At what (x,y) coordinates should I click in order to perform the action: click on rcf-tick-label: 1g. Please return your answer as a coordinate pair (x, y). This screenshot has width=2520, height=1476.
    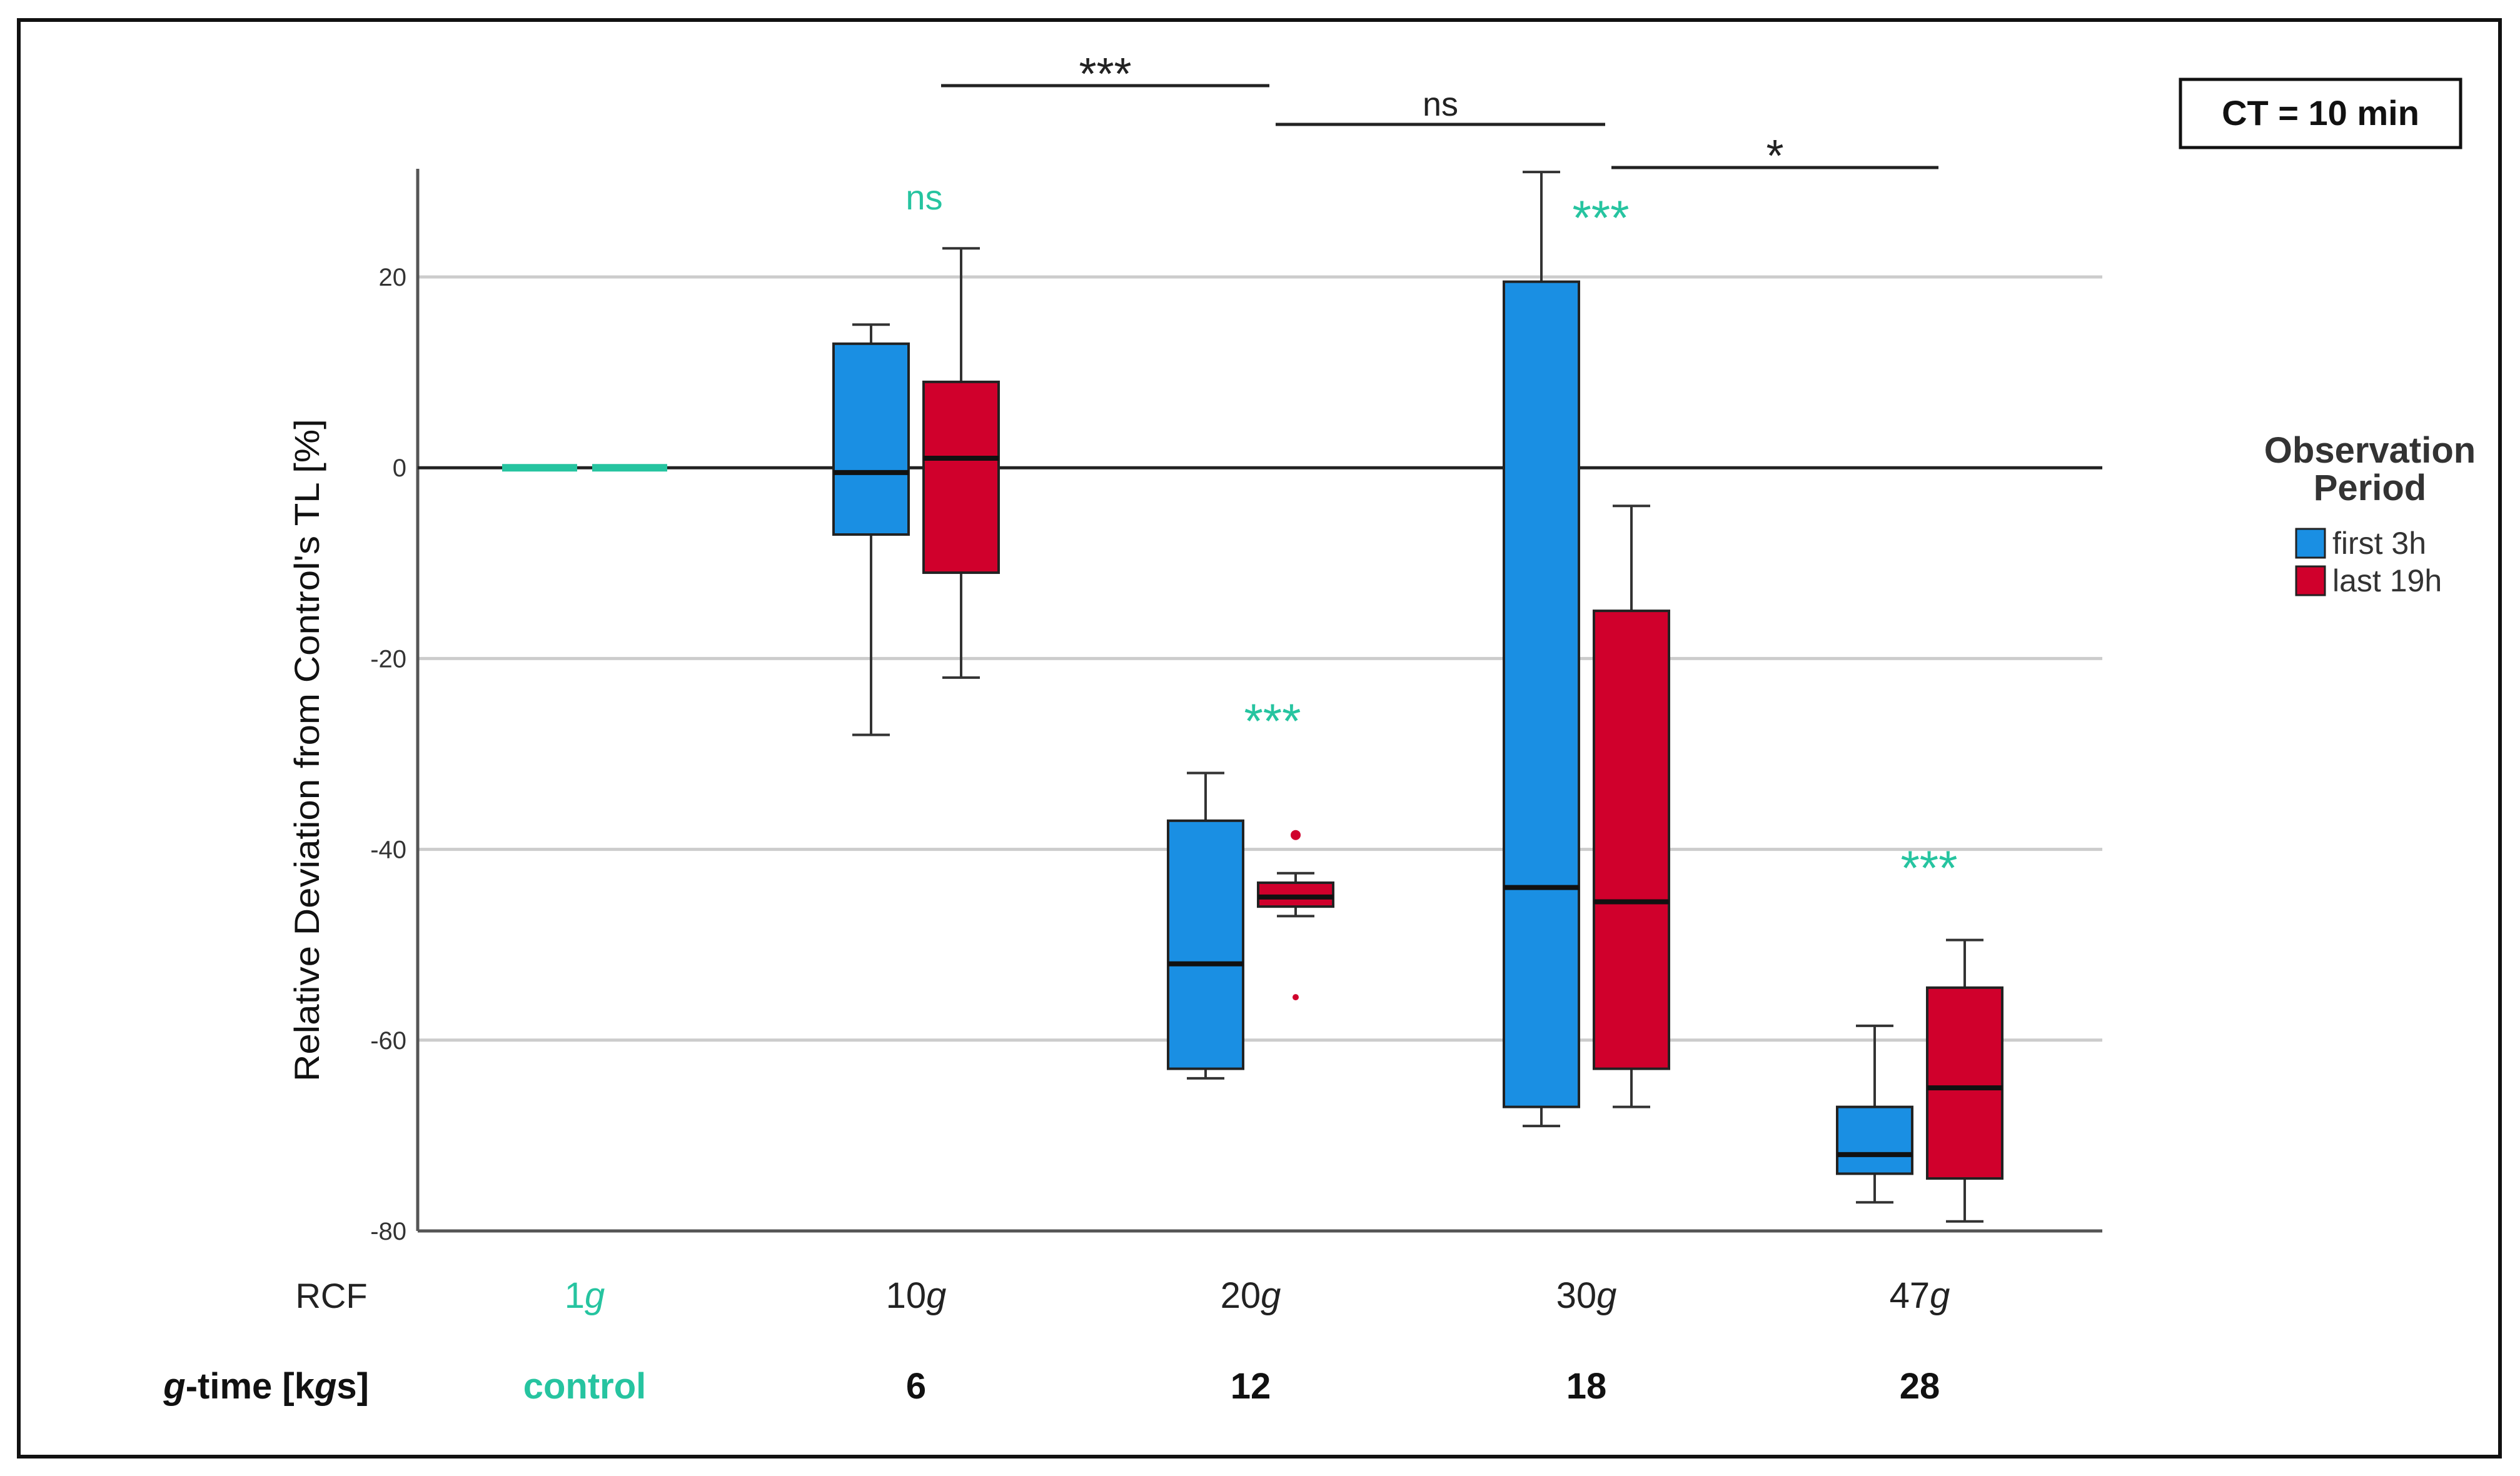
    Looking at the image, I should click on (585, 1296).